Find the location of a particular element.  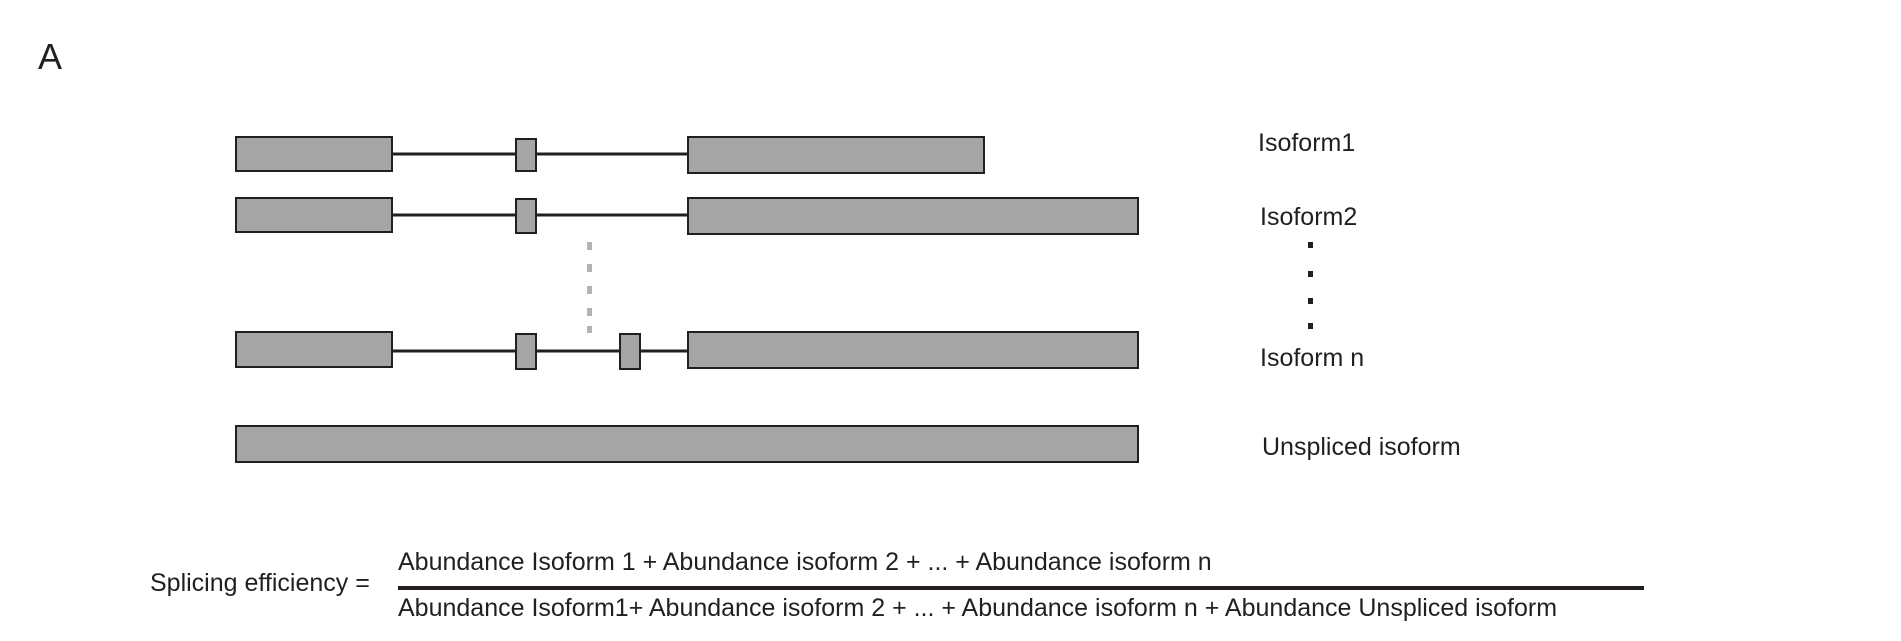

gray-ellipsis is located at coordinates (589, 287).